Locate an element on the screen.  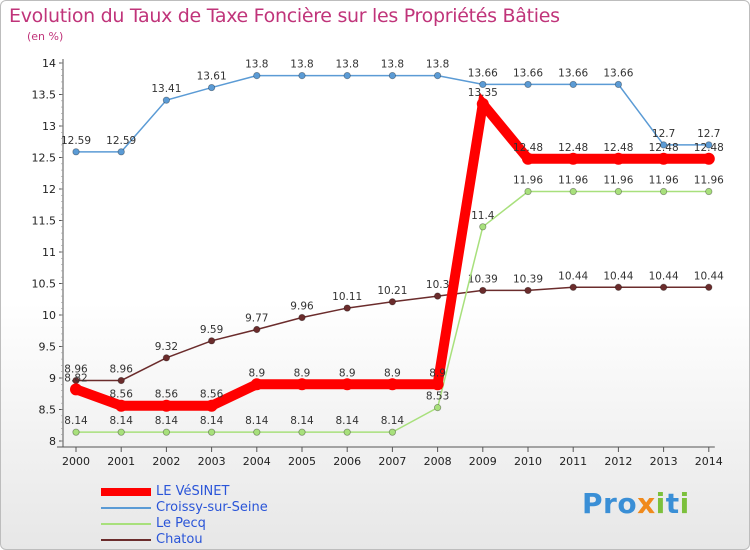
x-tick-label: 2006 is located at coordinates (347, 461).